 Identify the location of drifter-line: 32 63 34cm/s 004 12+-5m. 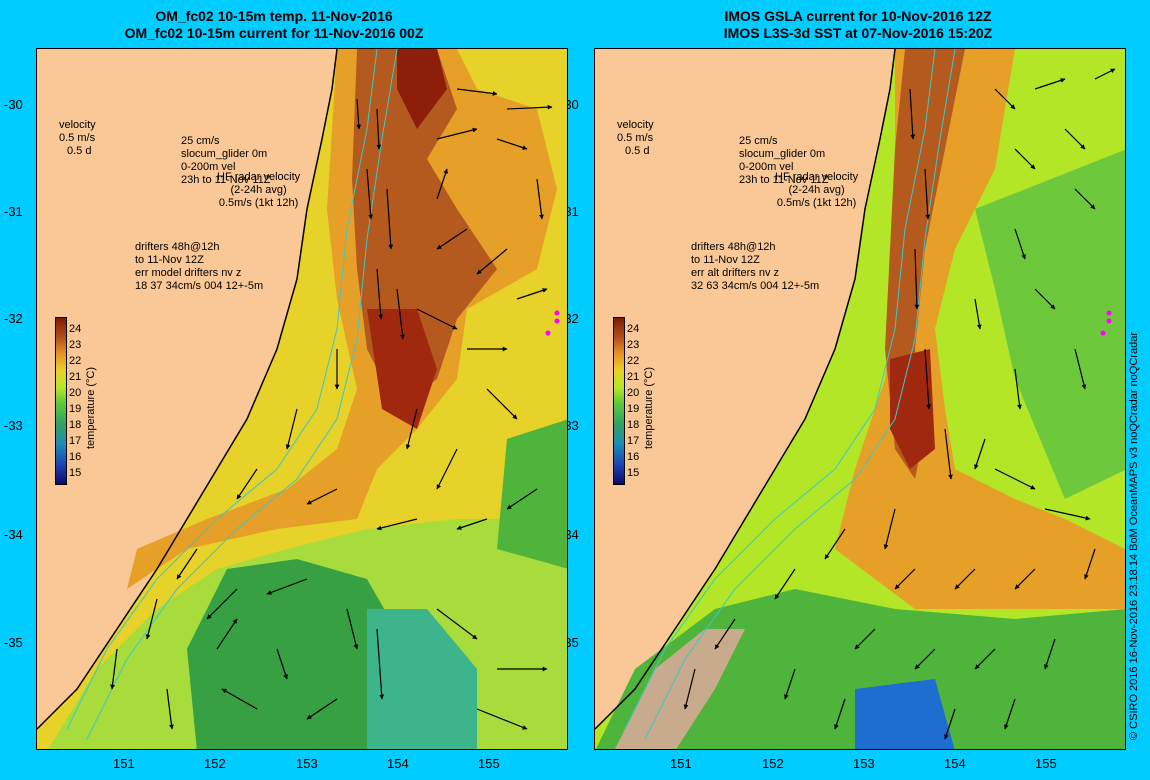
(755, 286).